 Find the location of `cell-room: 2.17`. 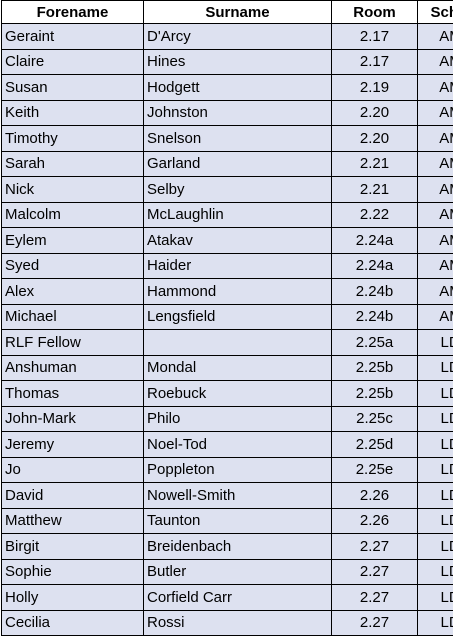

cell-room: 2.17 is located at coordinates (374, 61).